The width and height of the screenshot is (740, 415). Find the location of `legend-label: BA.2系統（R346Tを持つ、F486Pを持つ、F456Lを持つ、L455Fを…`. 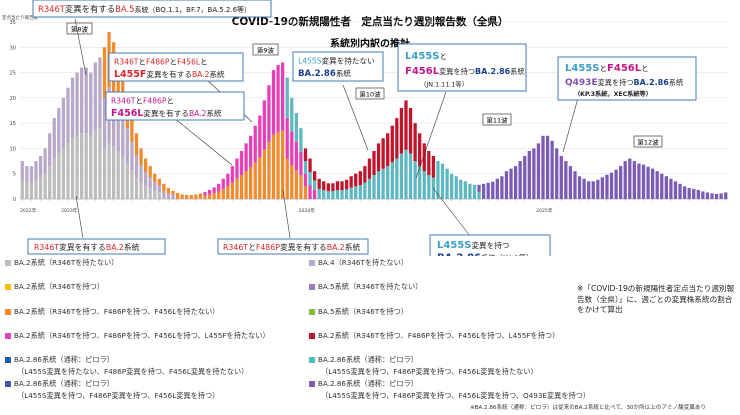

legend-label: BA.2系統（R346Tを持つ、F486Pを持つ、F456Lを持つ、L455Fを… is located at coordinates (439, 335).